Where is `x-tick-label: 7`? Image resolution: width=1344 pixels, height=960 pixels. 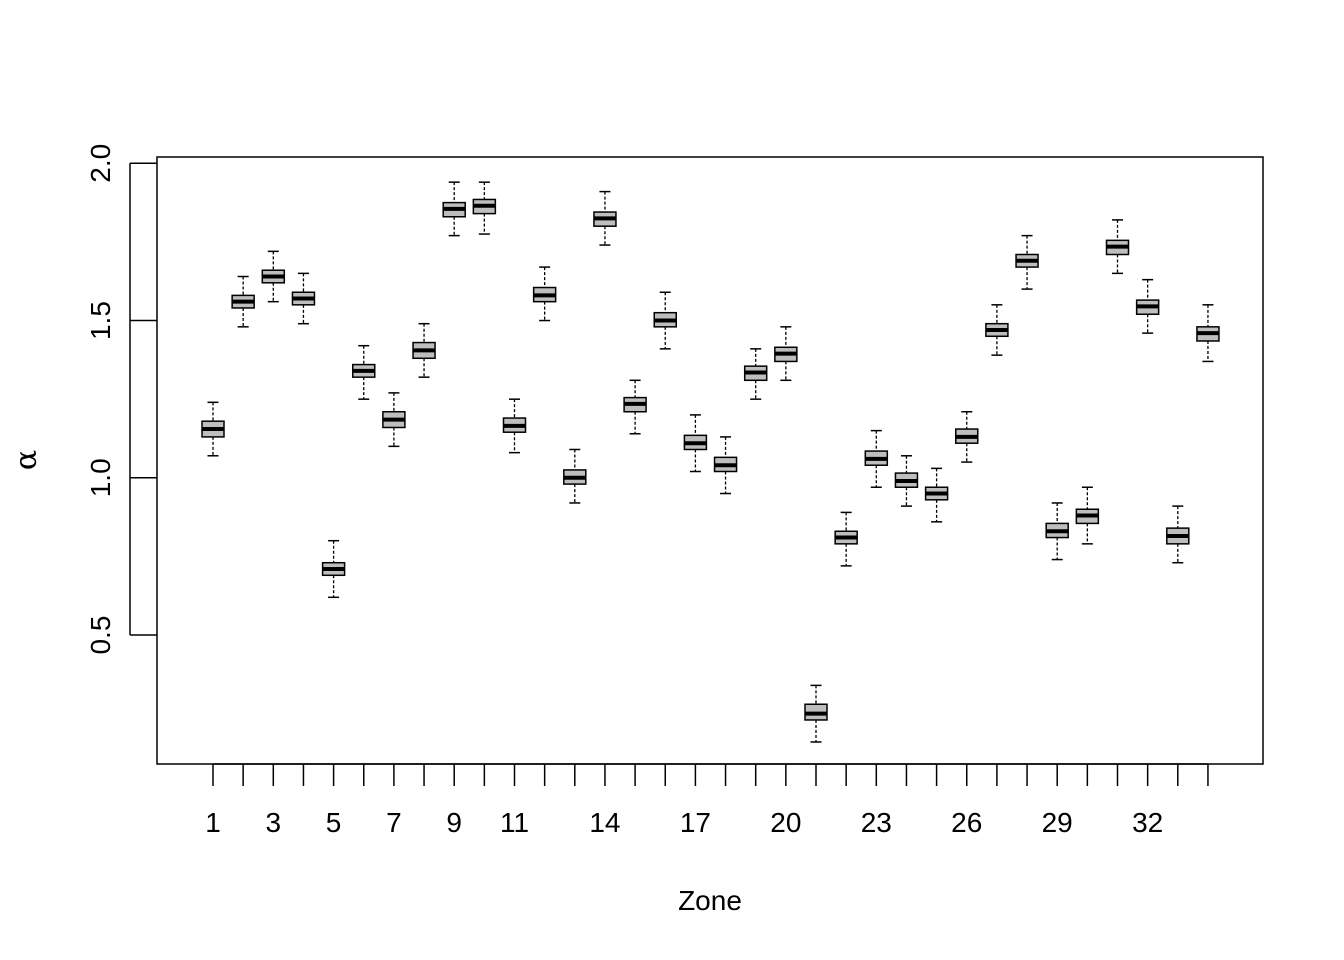
x-tick-label: 7 is located at coordinates (394, 822).